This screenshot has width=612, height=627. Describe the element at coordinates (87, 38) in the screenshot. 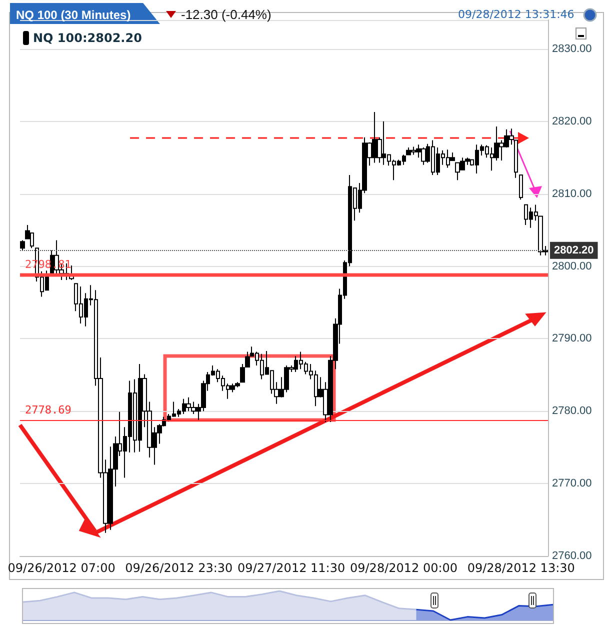

I see `legend-label: NQ 100:2802.20` at that location.